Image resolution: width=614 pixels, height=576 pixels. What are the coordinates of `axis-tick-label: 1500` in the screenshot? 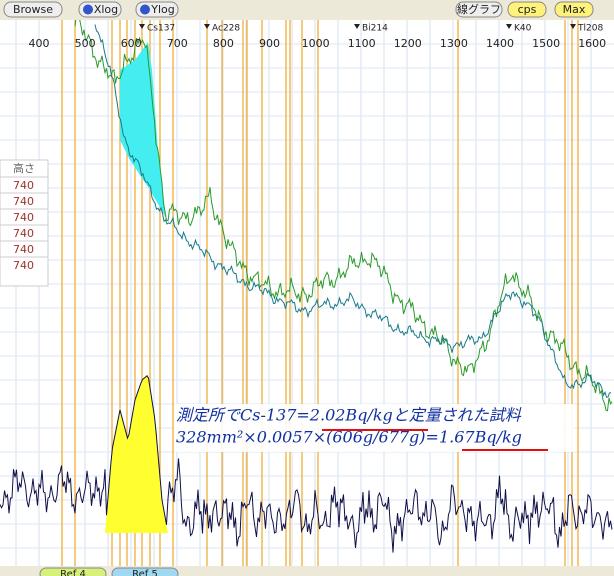 It's located at (546, 43).